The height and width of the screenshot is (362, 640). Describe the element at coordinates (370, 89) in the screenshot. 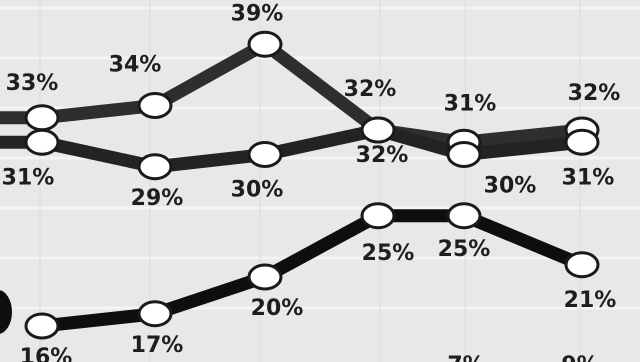

I see `series-upper-label-3: 32%` at that location.